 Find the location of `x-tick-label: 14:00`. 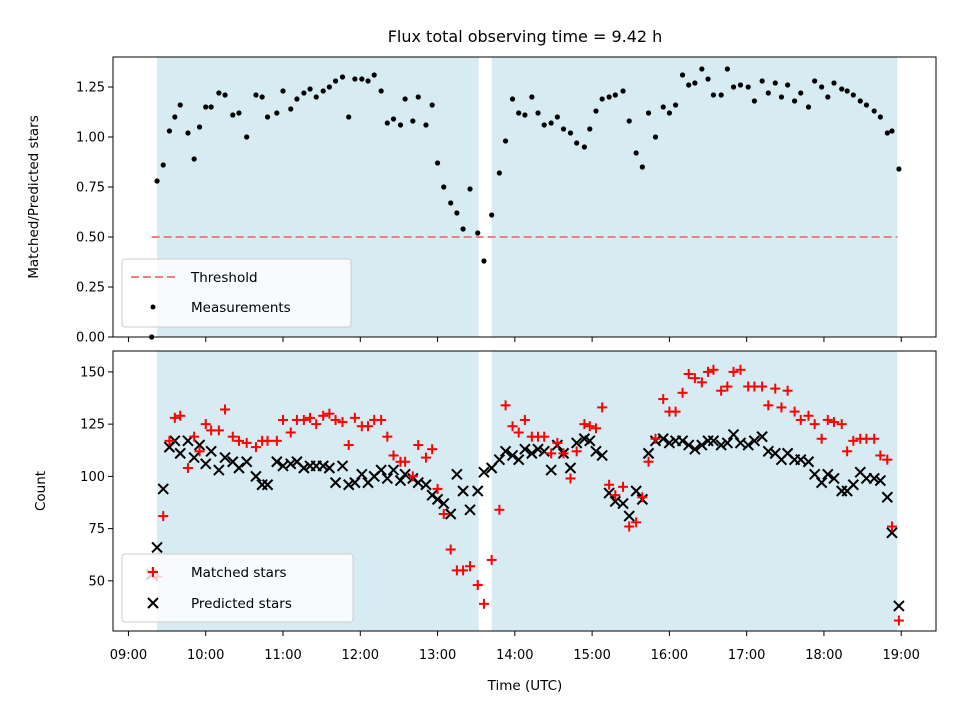

x-tick-label: 14:00 is located at coordinates (514, 655).